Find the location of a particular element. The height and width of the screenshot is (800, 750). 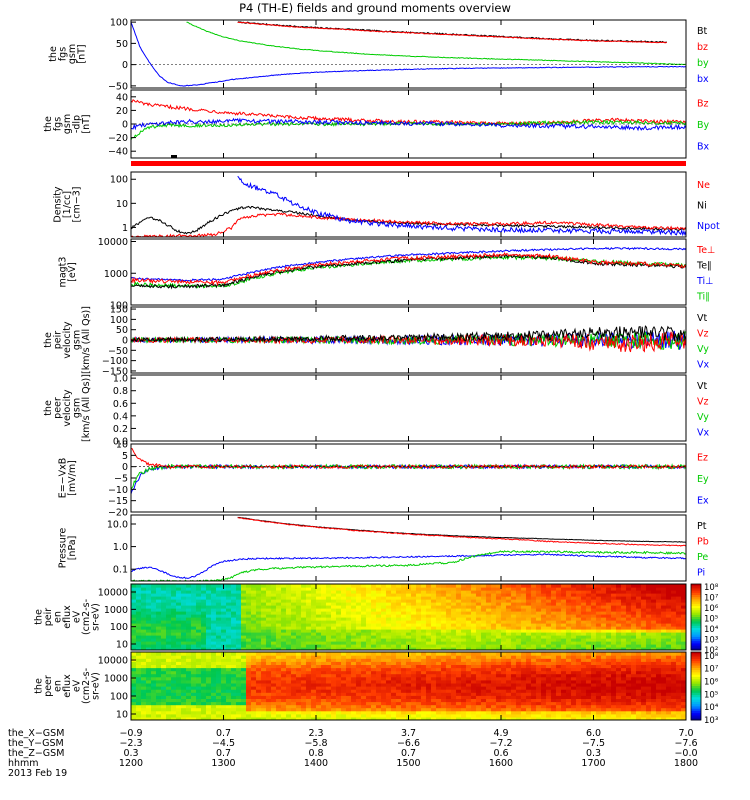

y-axis-label: [1/cc] is located at coordinates (67, 204).